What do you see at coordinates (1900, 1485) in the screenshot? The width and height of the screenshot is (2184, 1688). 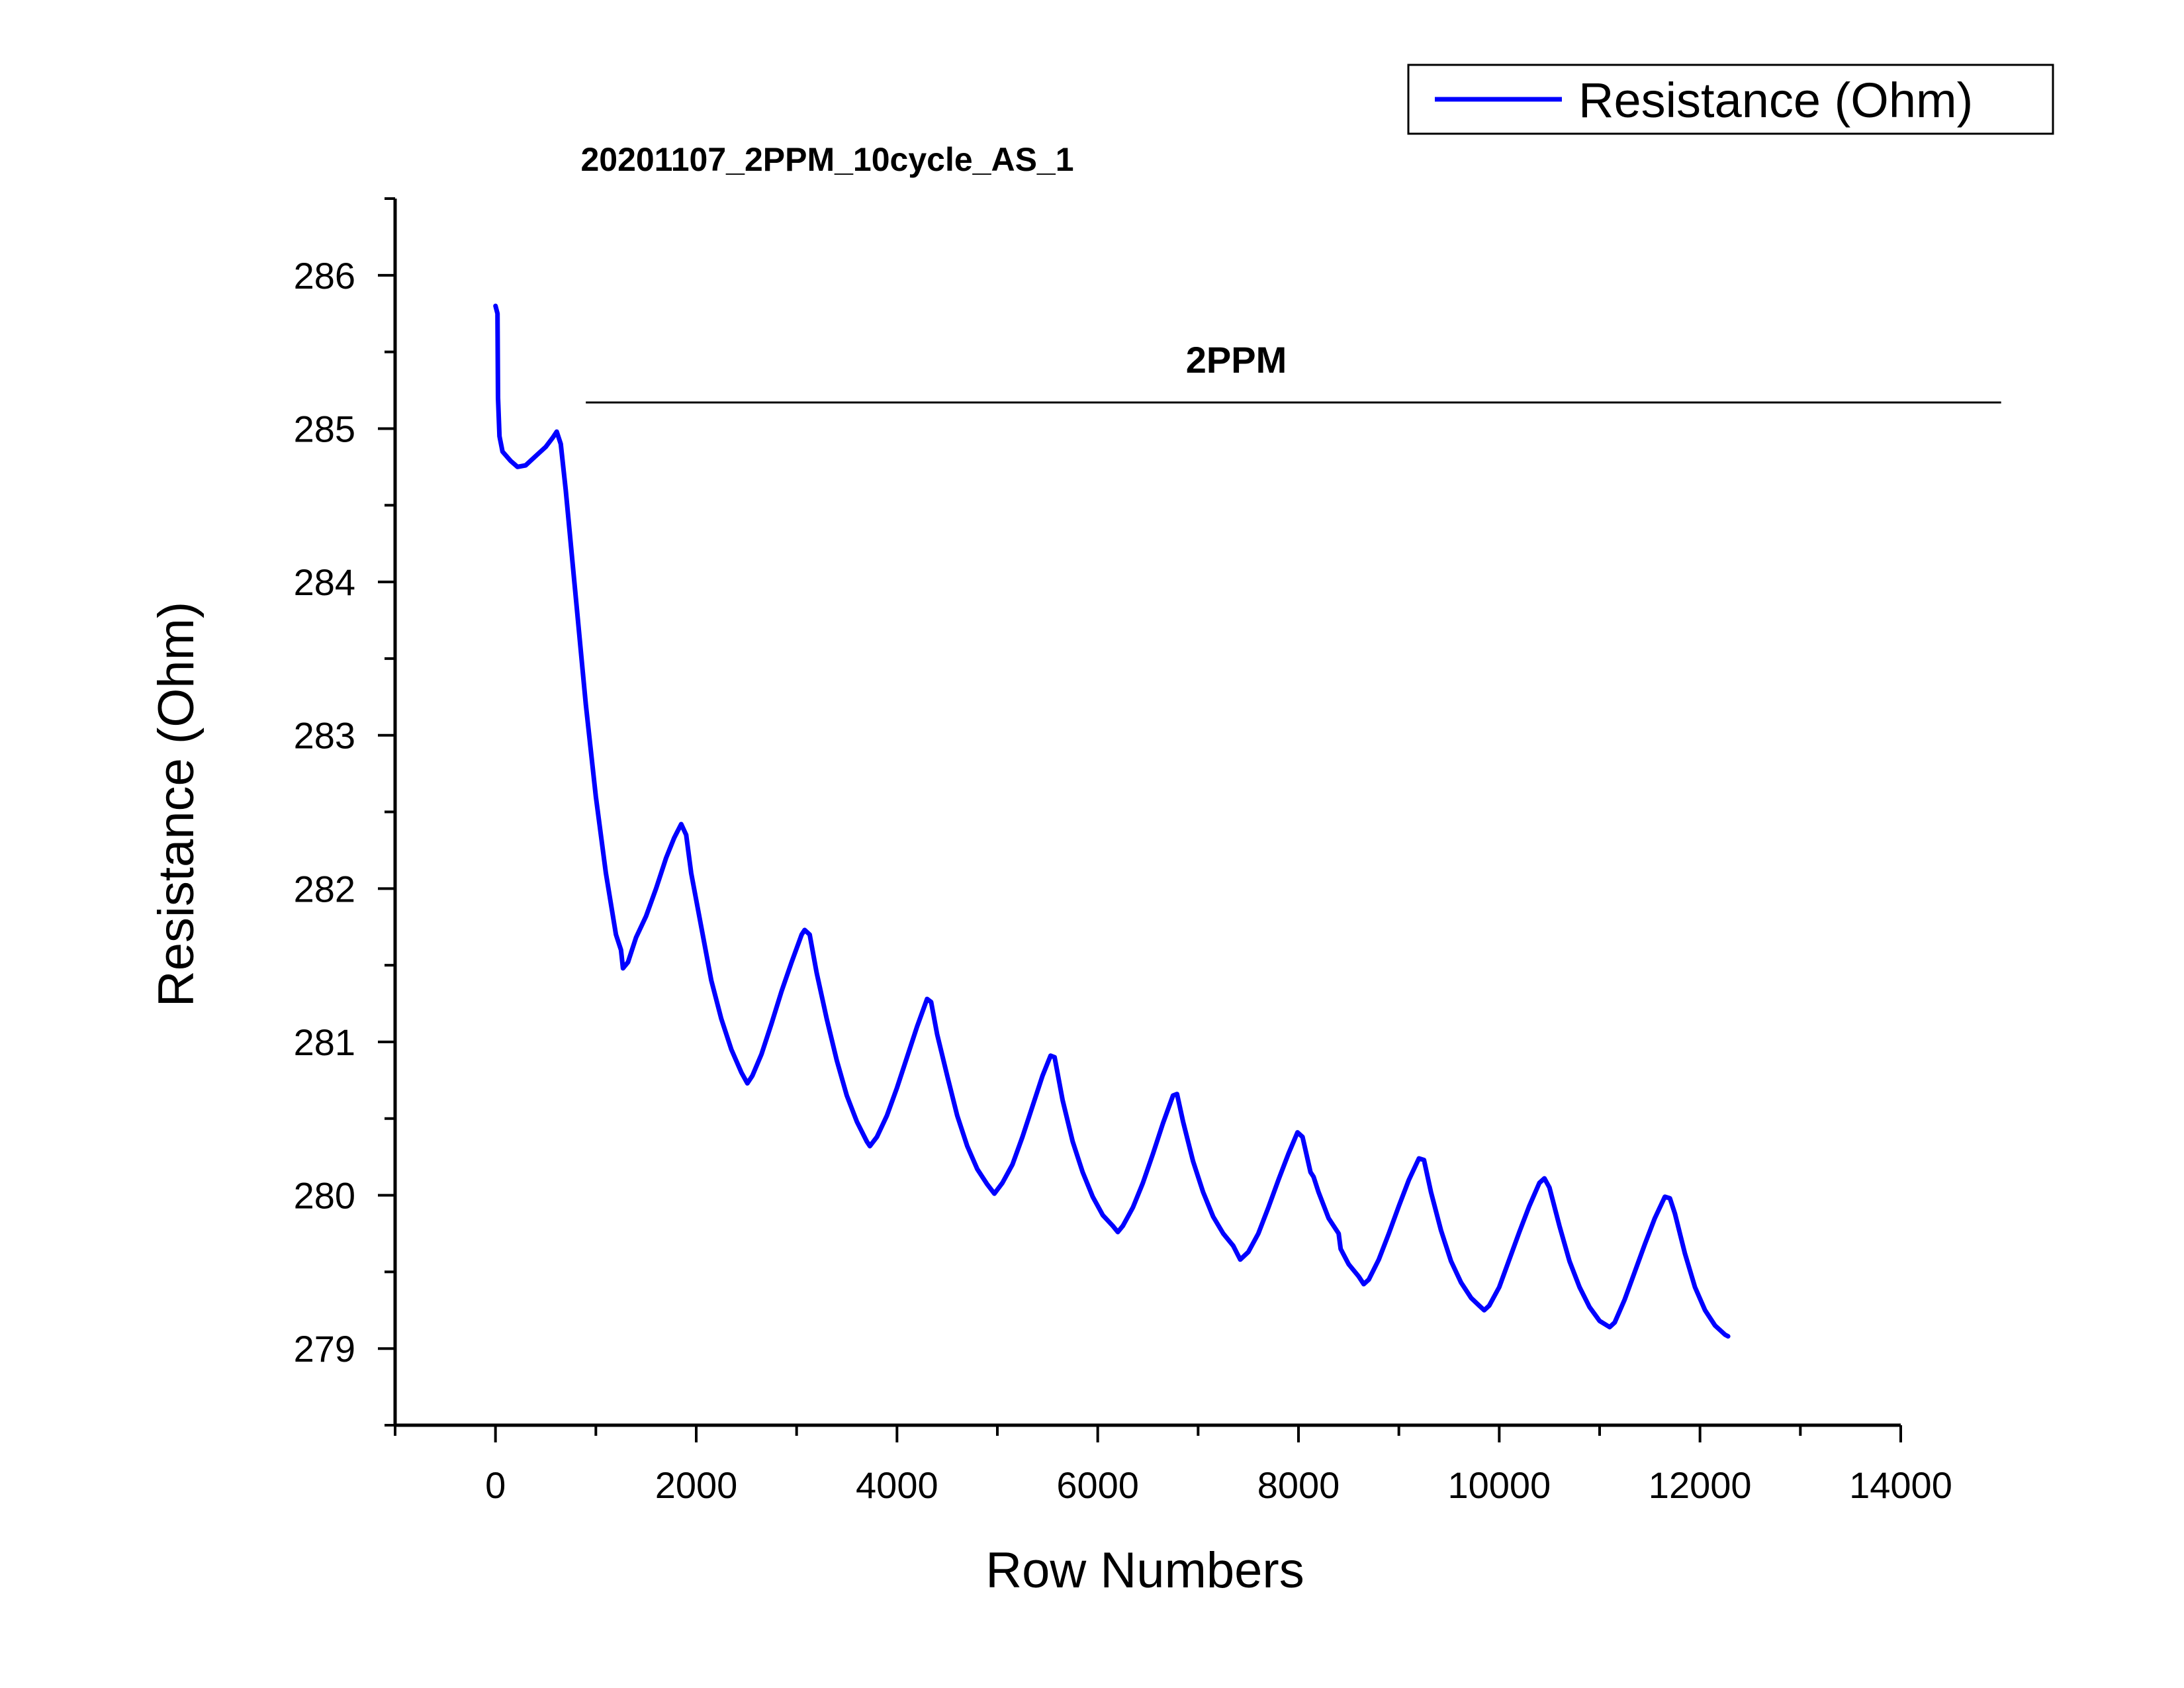 I see `x-tick-label: 14000` at bounding box center [1900, 1485].